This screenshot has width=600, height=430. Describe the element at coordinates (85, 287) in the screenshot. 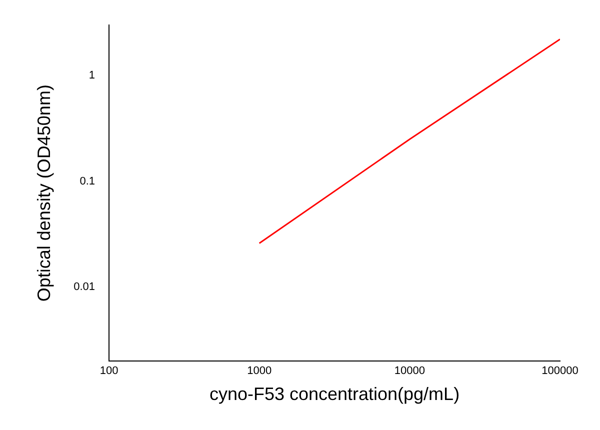

I see `y-tick-label: 0.01` at that location.